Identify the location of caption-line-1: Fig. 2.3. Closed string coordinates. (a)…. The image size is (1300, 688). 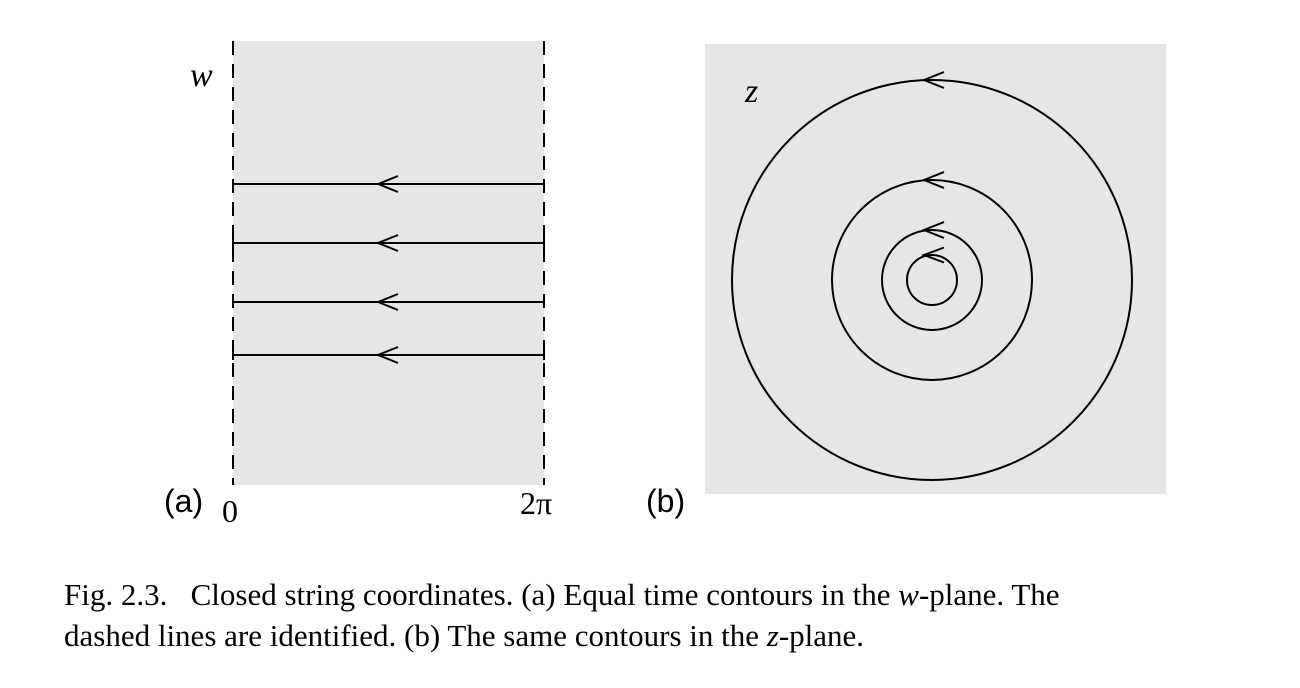
(669, 594).